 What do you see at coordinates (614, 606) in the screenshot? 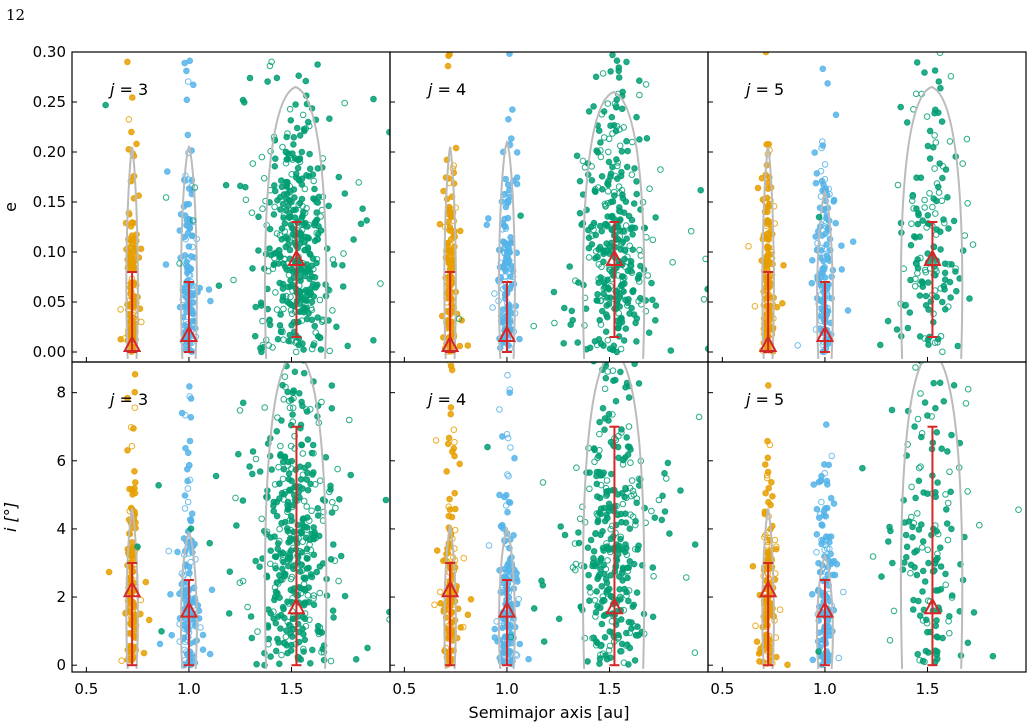
I see `marker-mars` at bounding box center [614, 606].